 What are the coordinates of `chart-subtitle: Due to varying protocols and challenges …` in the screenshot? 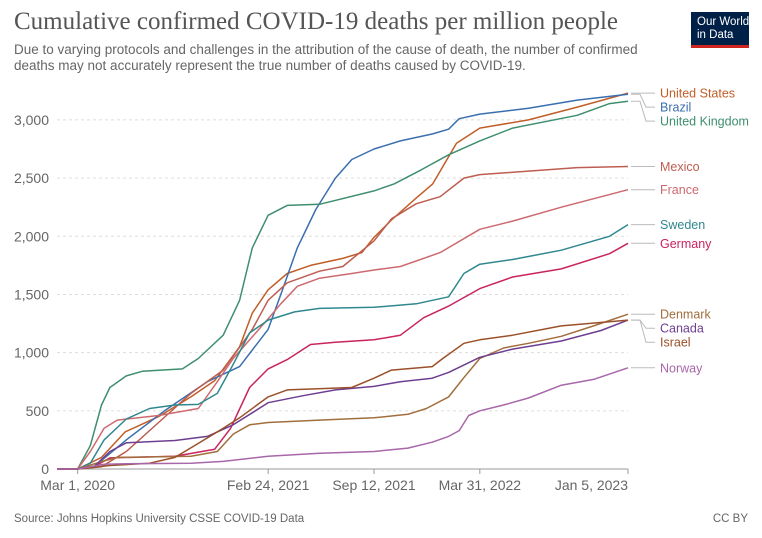 It's located at (326, 57).